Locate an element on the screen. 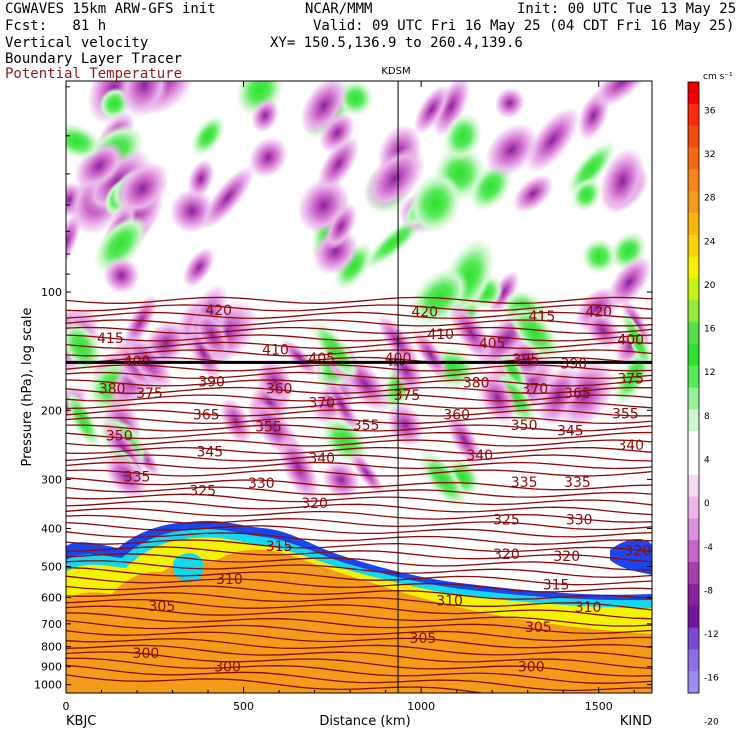 The image size is (740, 740). header-line1-mid: NCAR/MMM is located at coordinates (339, 9).